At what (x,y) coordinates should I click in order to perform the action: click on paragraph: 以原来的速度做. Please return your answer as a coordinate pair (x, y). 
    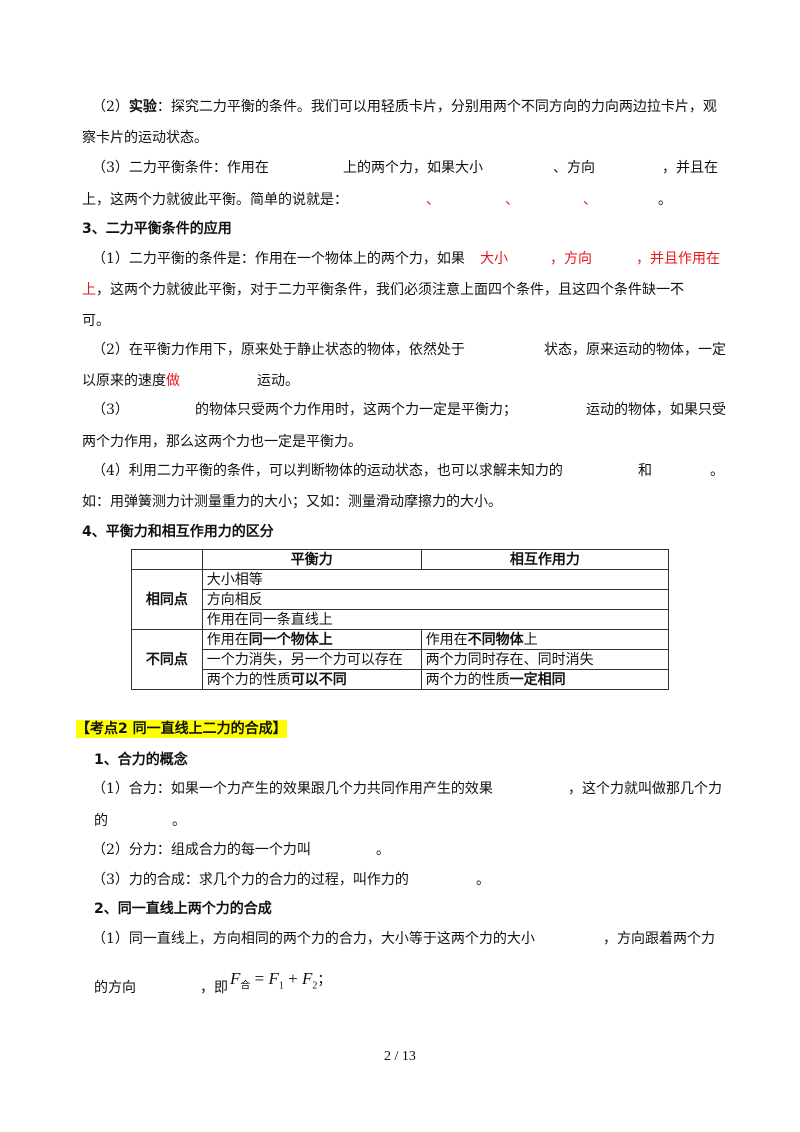
    Looking at the image, I should click on (131, 381).